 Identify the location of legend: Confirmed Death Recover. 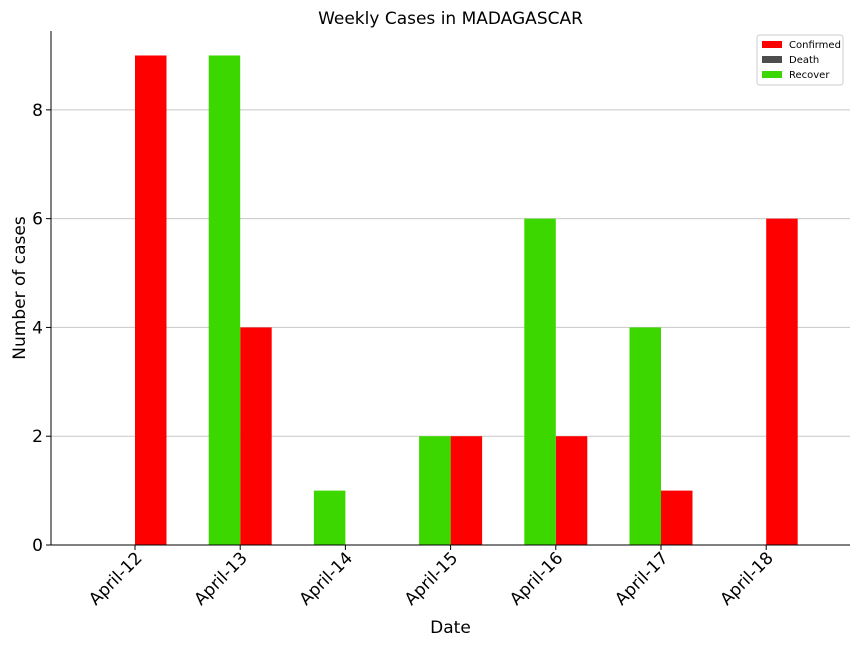
(800, 60).